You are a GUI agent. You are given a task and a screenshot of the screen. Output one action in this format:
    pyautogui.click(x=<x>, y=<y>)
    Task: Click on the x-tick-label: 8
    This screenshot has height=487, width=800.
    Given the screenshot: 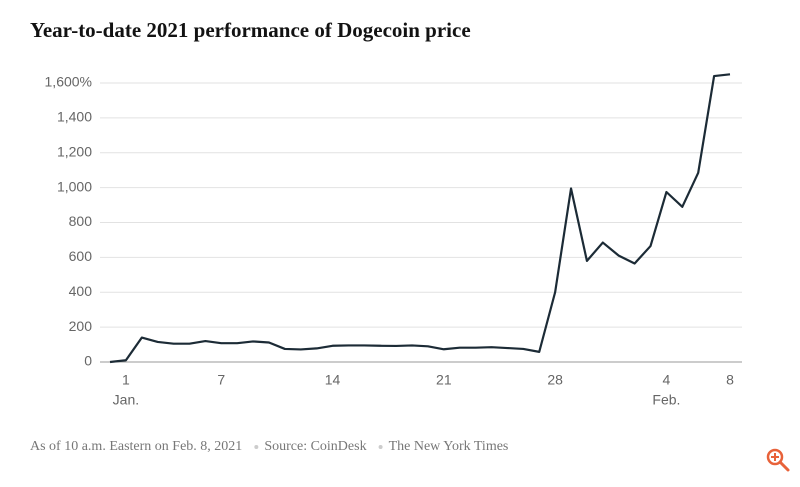 What is the action you would take?
    pyautogui.click(x=730, y=380)
    